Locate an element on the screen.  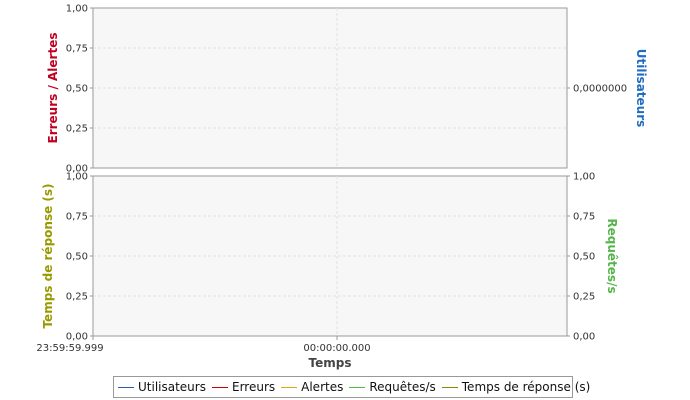
legend-item: Erreurs is located at coordinates (243, 387).